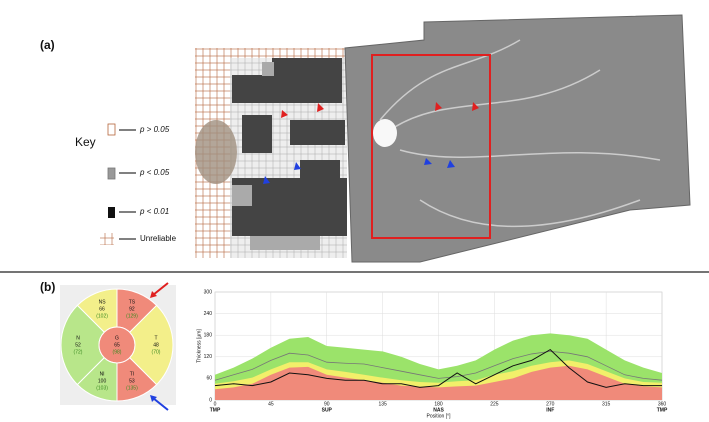  I want to click on y-tick-label: 180, so click(208, 336).